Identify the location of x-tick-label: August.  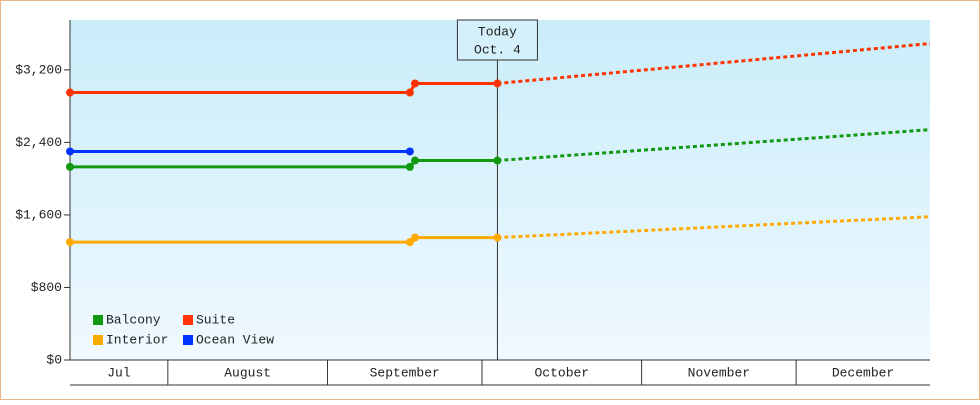
(247, 372).